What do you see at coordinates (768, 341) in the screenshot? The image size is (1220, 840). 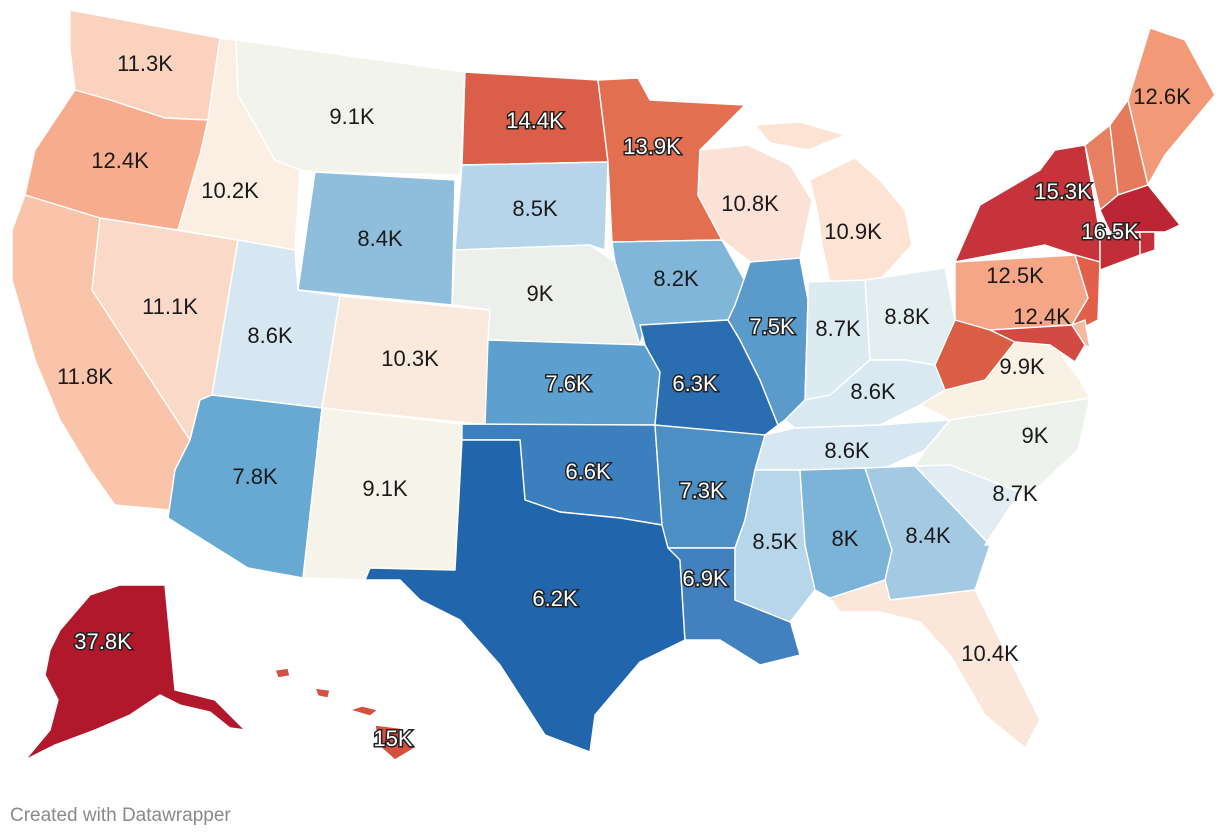 I see `state-il` at bounding box center [768, 341].